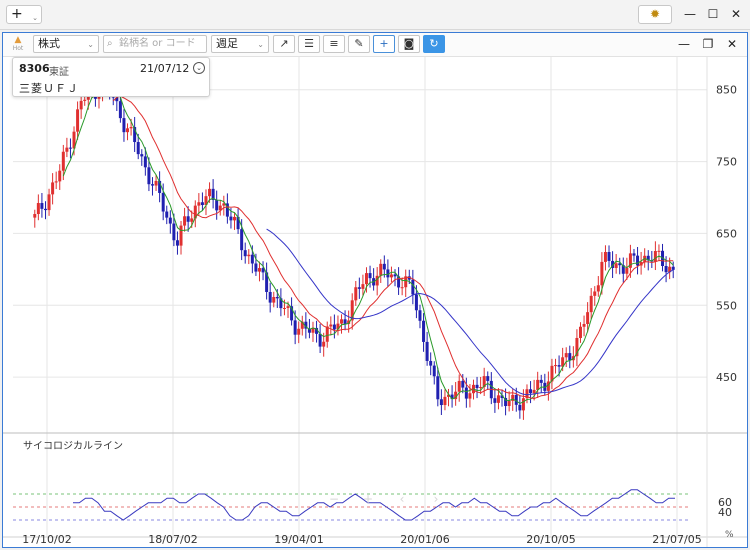 The height and width of the screenshot is (550, 750). What do you see at coordinates (384, 44) in the screenshot?
I see `crosshair-tool-button: +` at bounding box center [384, 44].